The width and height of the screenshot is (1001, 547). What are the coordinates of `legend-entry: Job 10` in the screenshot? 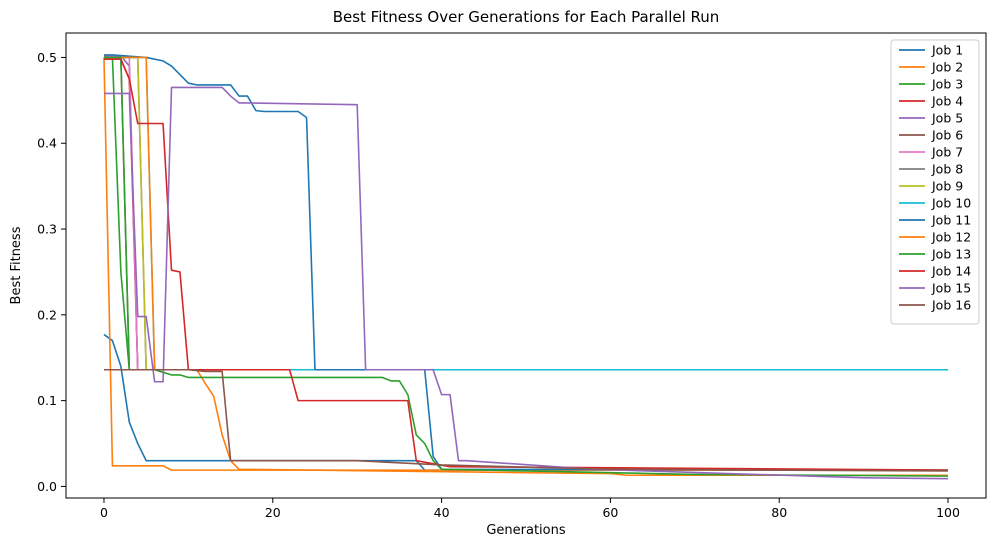 It's located at (951, 203).